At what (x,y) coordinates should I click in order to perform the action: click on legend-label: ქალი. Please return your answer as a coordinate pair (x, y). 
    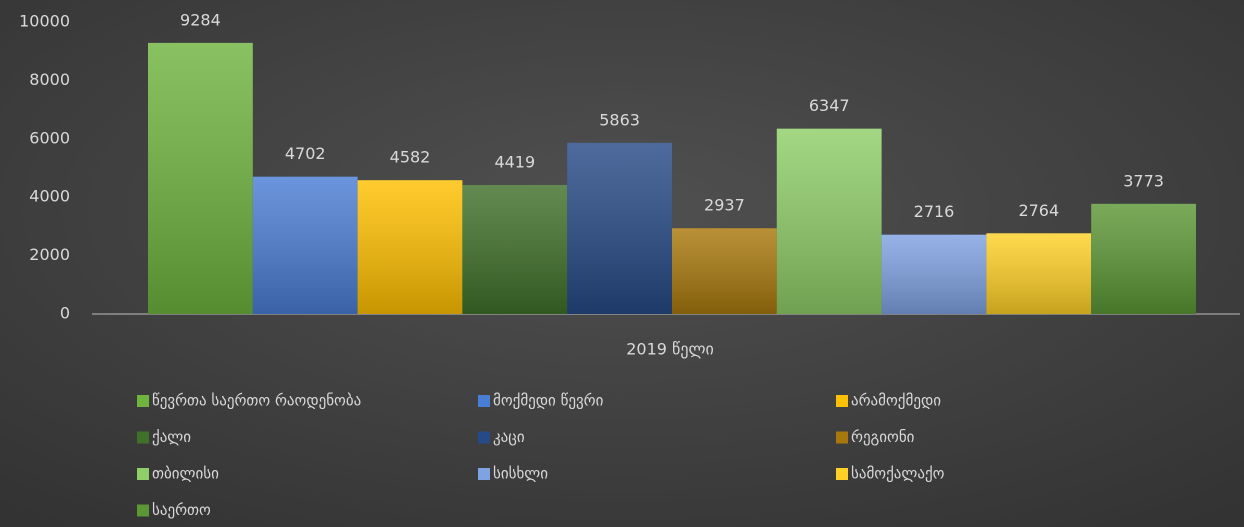
    Looking at the image, I should click on (171, 437).